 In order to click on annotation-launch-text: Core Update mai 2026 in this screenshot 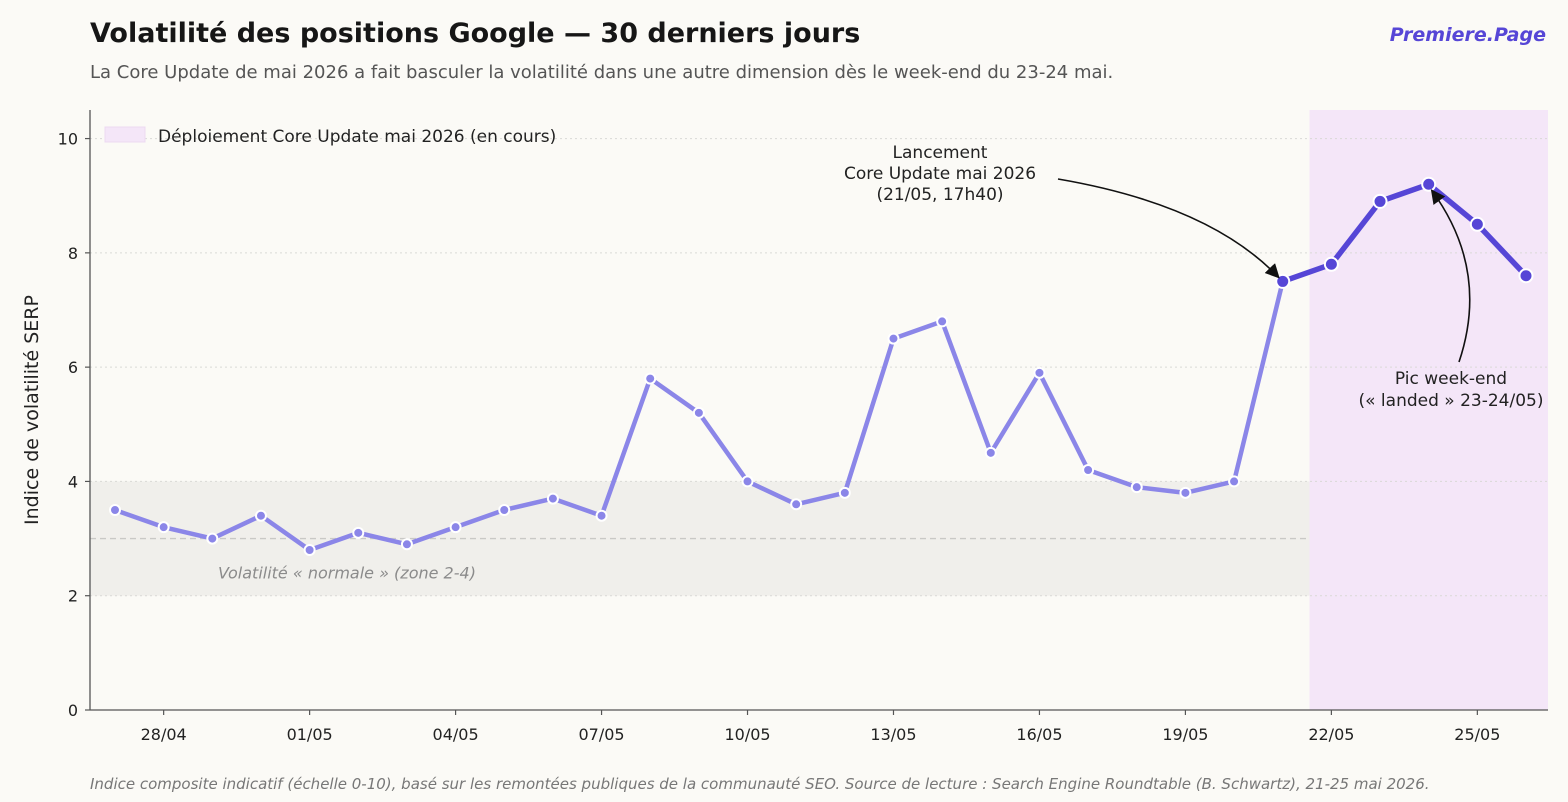, I will do `click(940, 174)`.